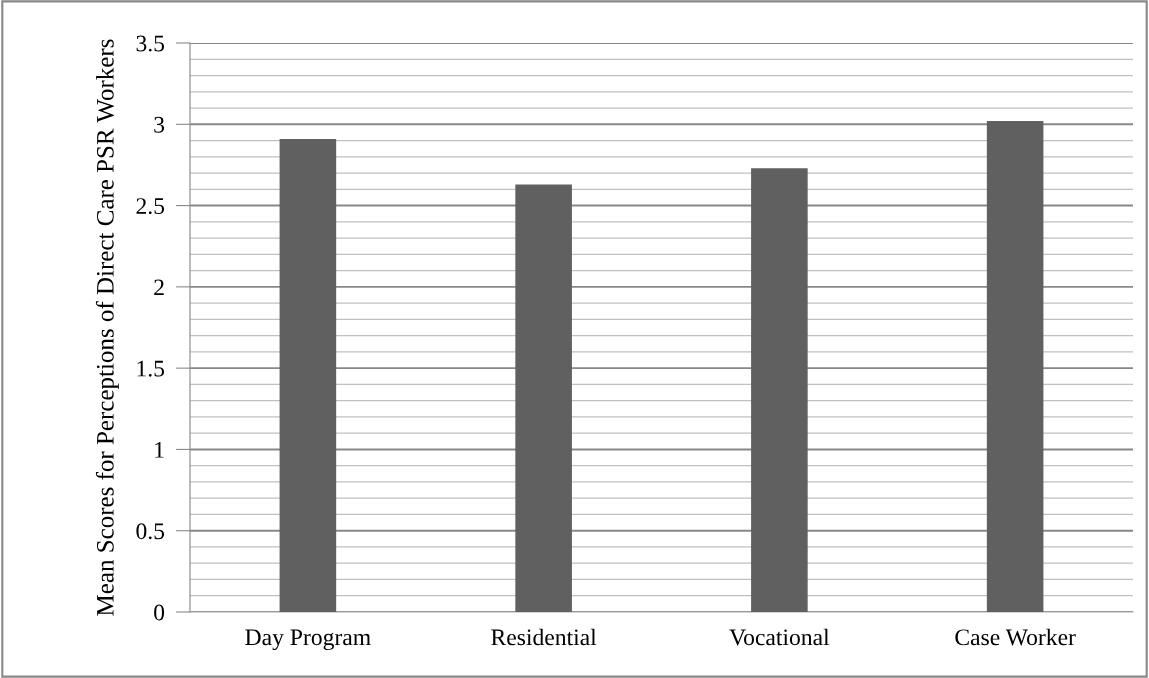 The width and height of the screenshot is (1149, 678). I want to click on x-tick-label: Day Program, so click(308, 640).